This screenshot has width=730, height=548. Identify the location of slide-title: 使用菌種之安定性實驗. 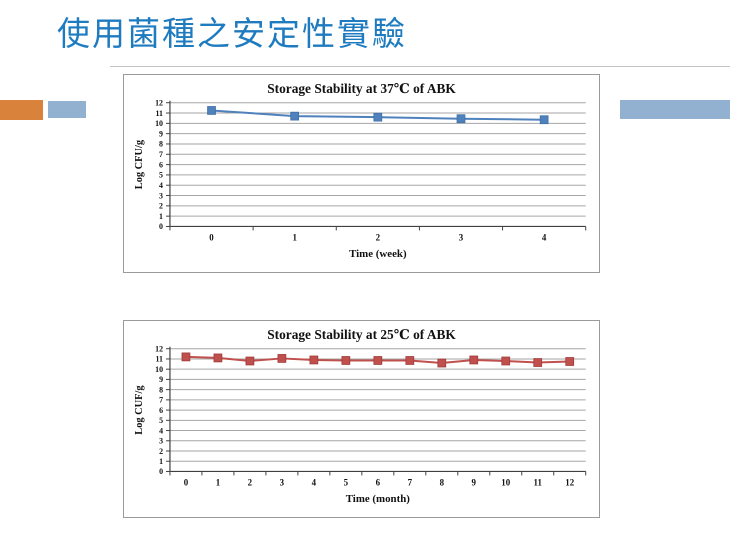
(232, 33).